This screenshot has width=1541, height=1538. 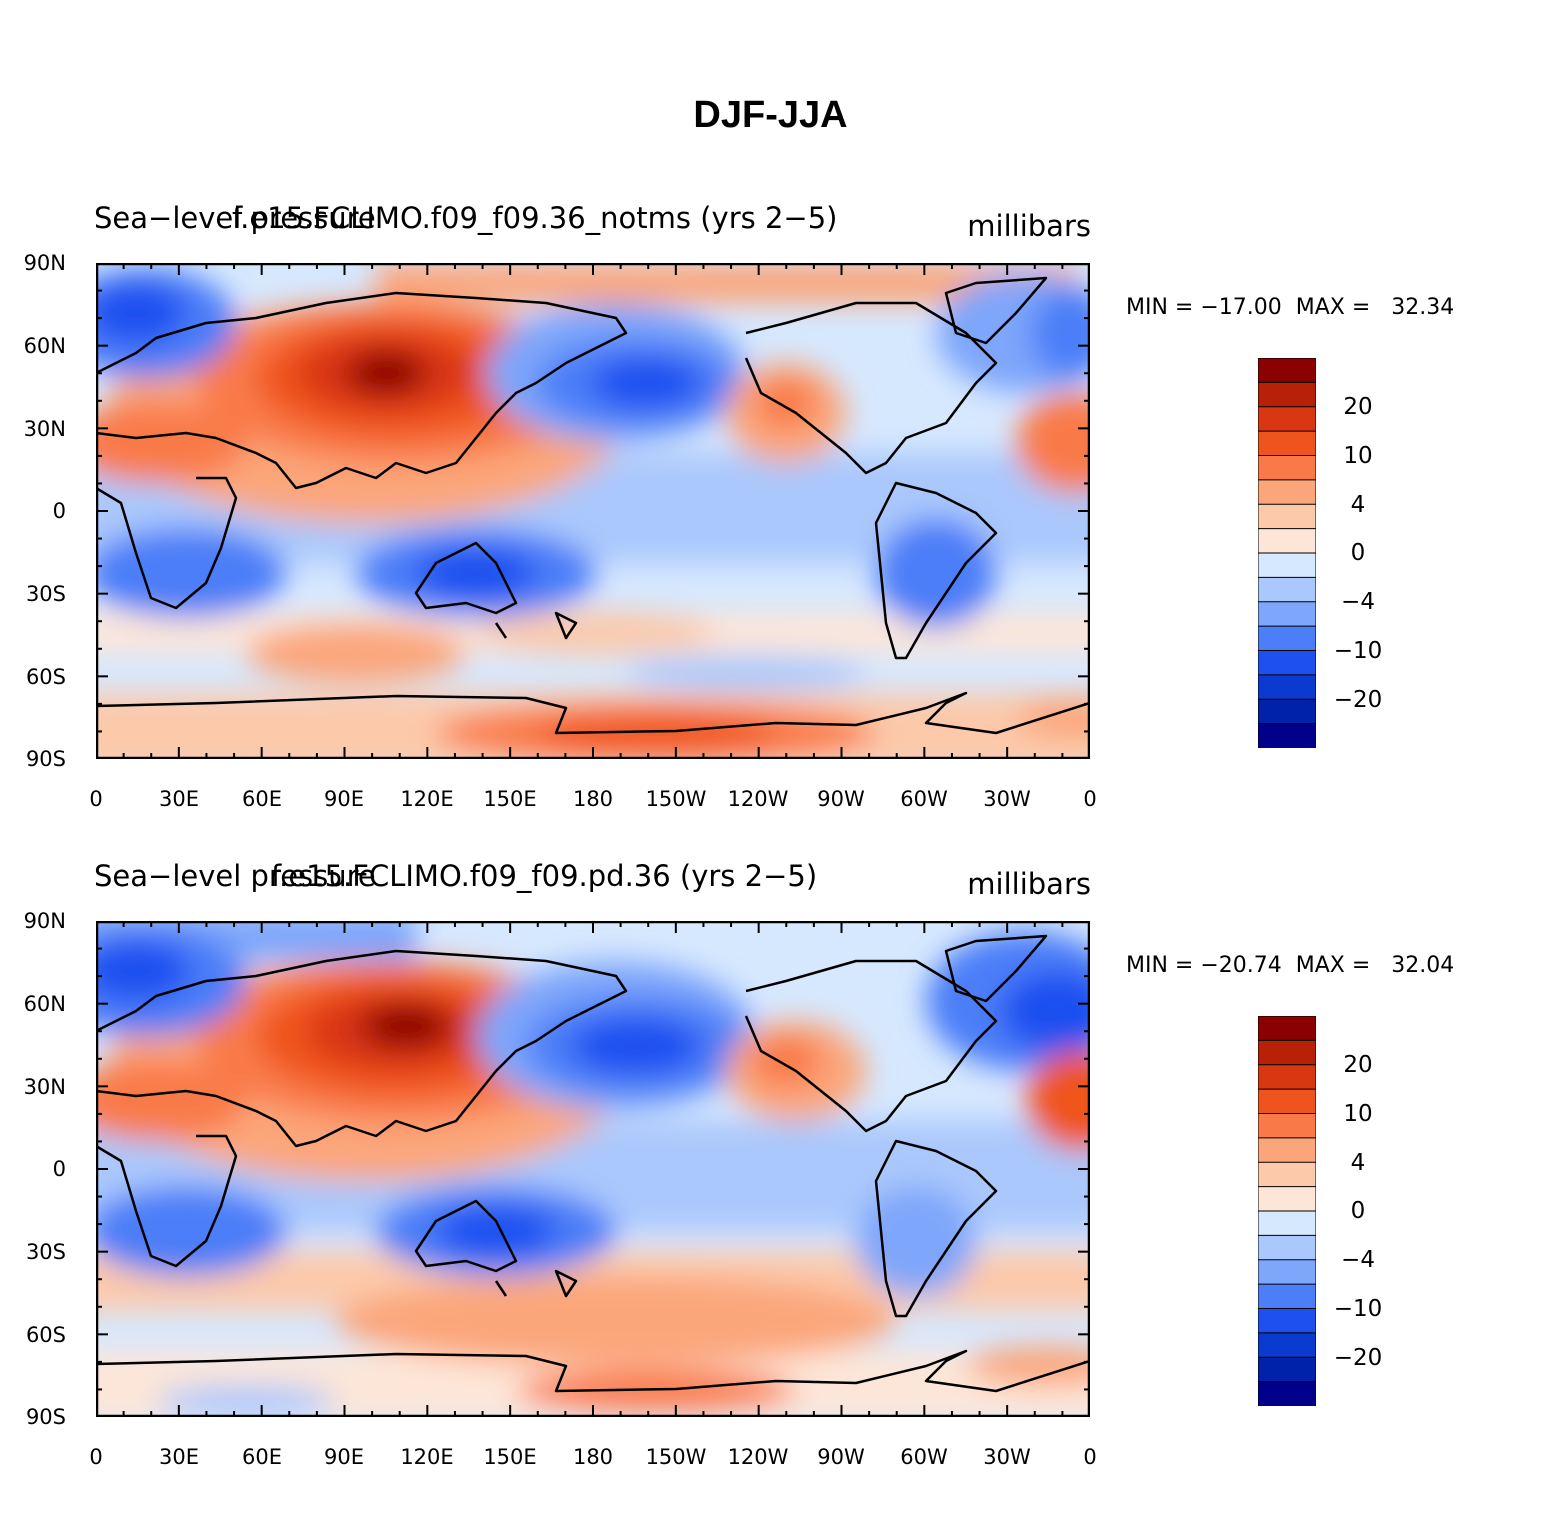 What do you see at coordinates (1375, 307) in the screenshot?
I see `max-value: MAX = 32.34` at bounding box center [1375, 307].